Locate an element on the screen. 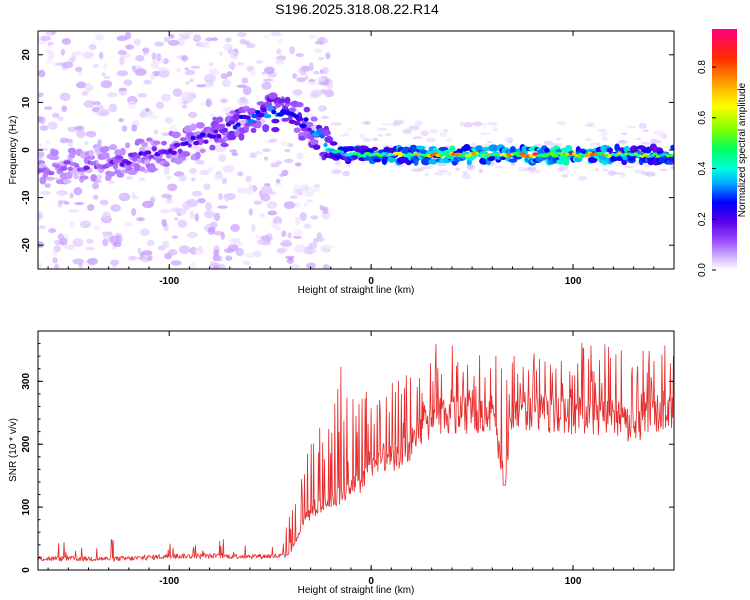 The width and height of the screenshot is (750, 600). colorbar-gradient is located at coordinates (724, 149).